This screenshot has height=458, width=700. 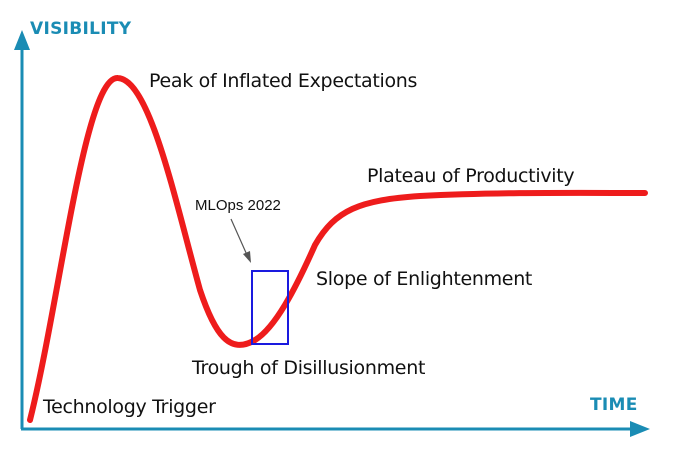 I want to click on y-axis-label: VISIBILITY, so click(x=81, y=29).